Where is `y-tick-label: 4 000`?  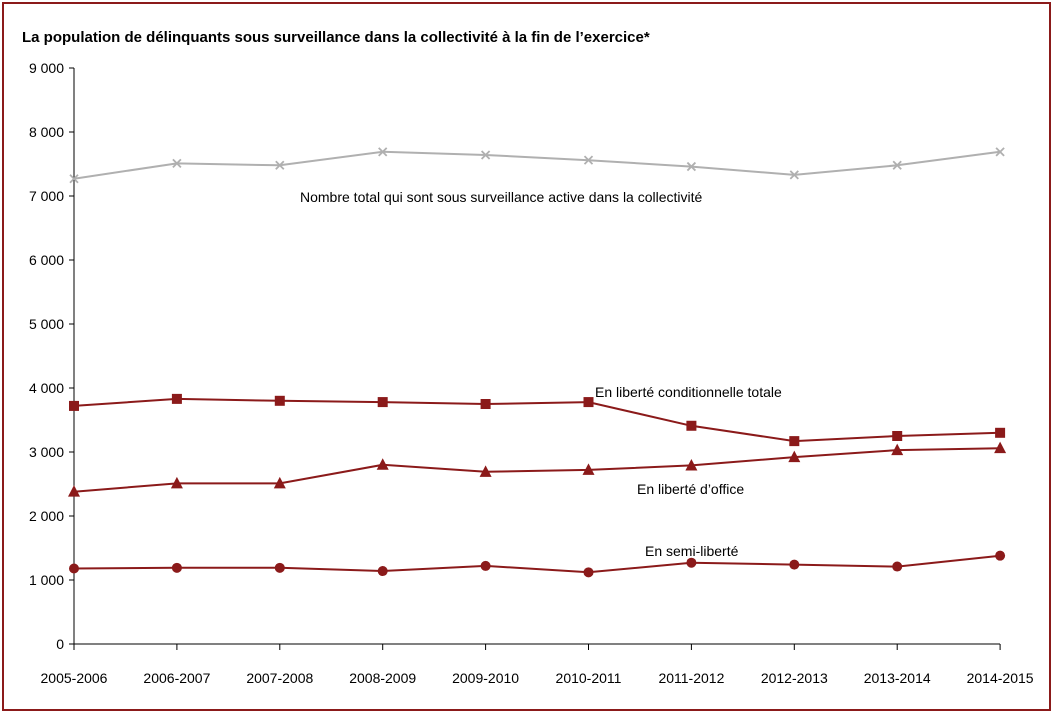
y-tick-label: 4 000 is located at coordinates (46, 388).